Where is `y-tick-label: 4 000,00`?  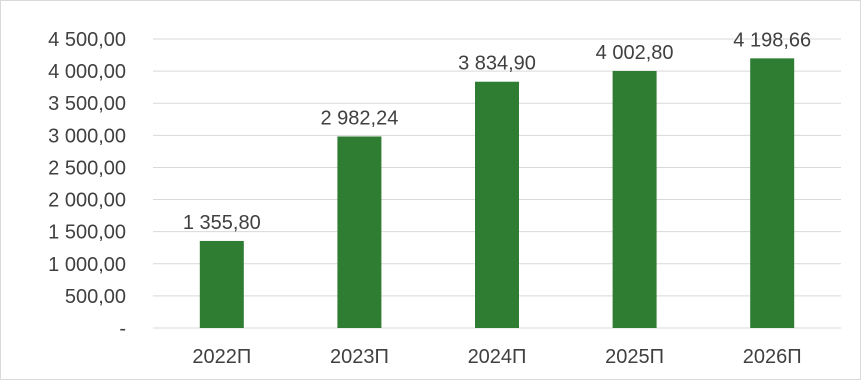 y-tick-label: 4 000,00 is located at coordinates (87, 72).